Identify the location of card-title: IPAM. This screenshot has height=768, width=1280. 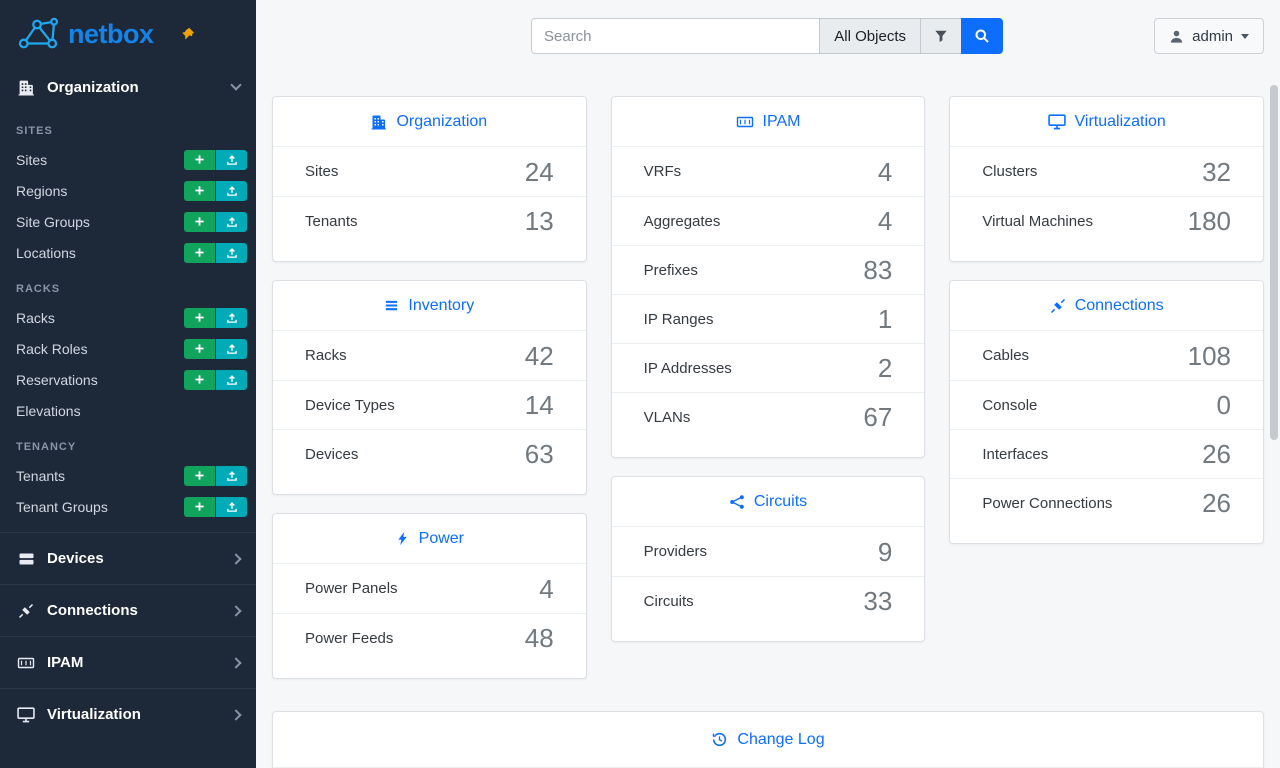
(781, 121).